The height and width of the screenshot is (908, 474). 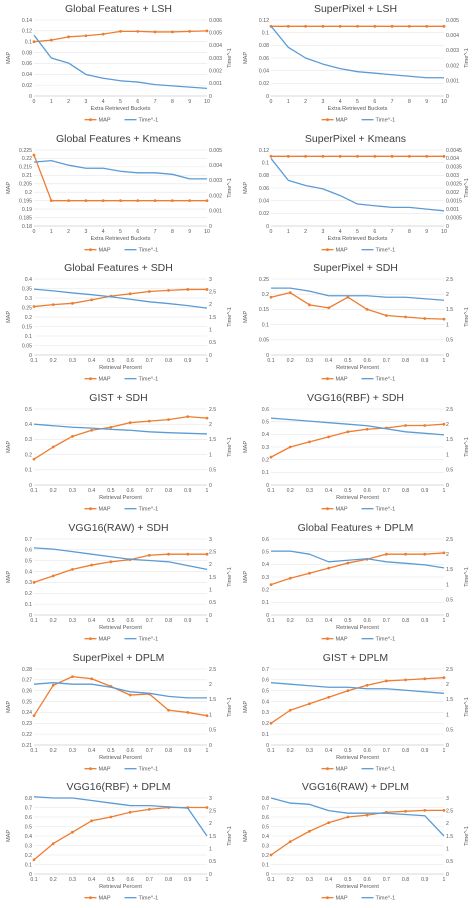 What do you see at coordinates (25, 167) in the screenshot?
I see `y-tick-label: 0.215` at bounding box center [25, 167].